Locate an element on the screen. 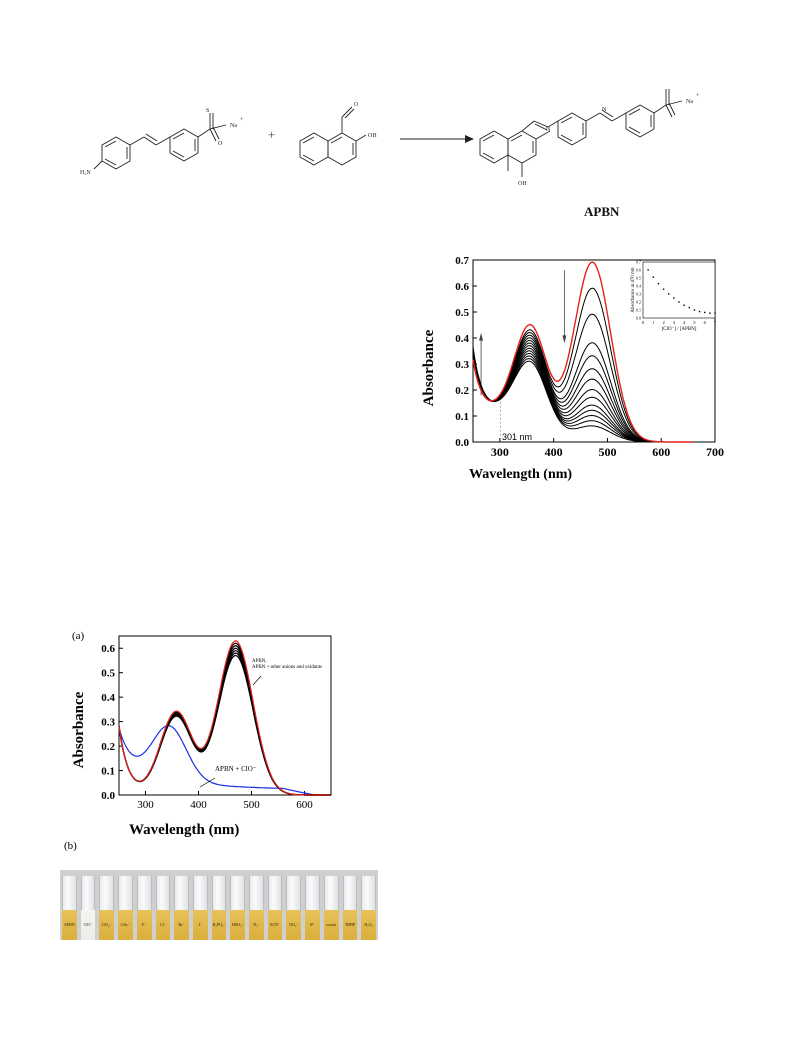  top-x-tick-label: 600 is located at coordinates (661, 452).